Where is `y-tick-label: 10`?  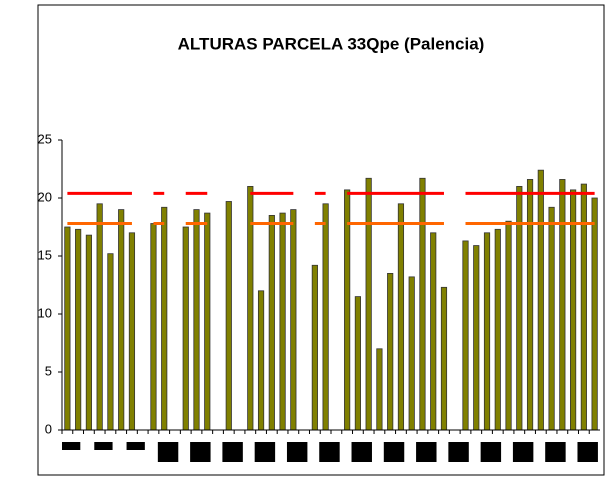
y-tick-label: 10 is located at coordinates (45, 312).